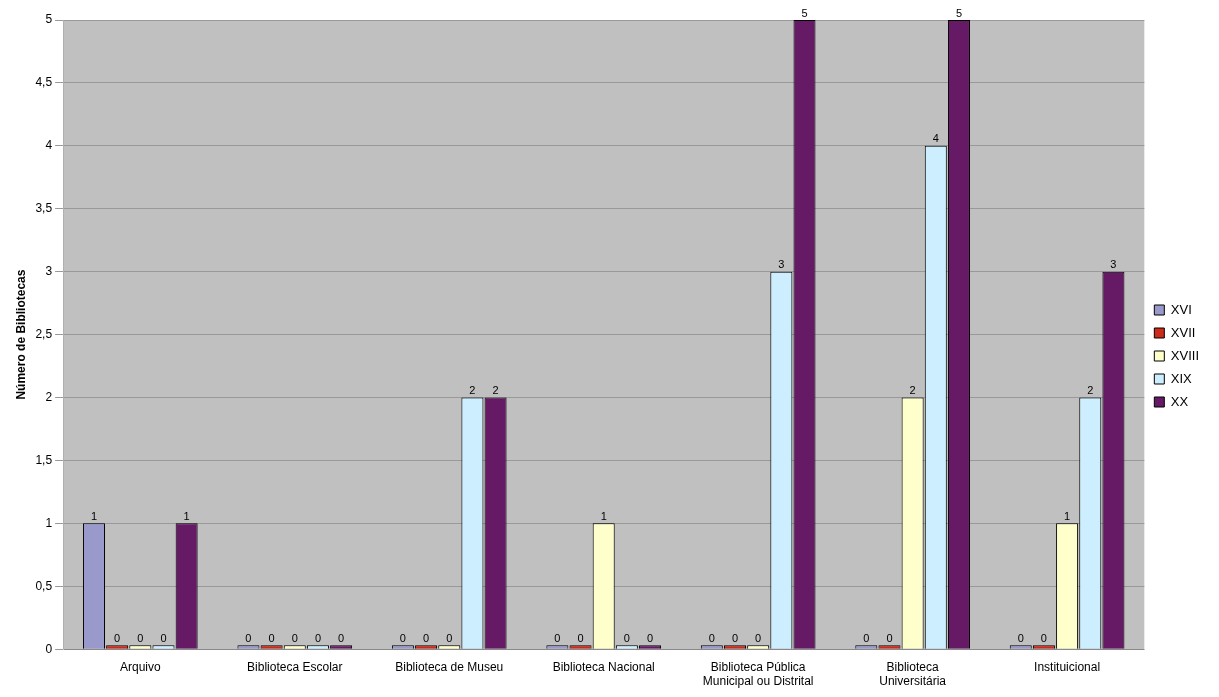 This screenshot has height=697, width=1219. What do you see at coordinates (603, 666) in the screenshot?
I see `x-tick-label: Biblioteca Nacional` at bounding box center [603, 666].